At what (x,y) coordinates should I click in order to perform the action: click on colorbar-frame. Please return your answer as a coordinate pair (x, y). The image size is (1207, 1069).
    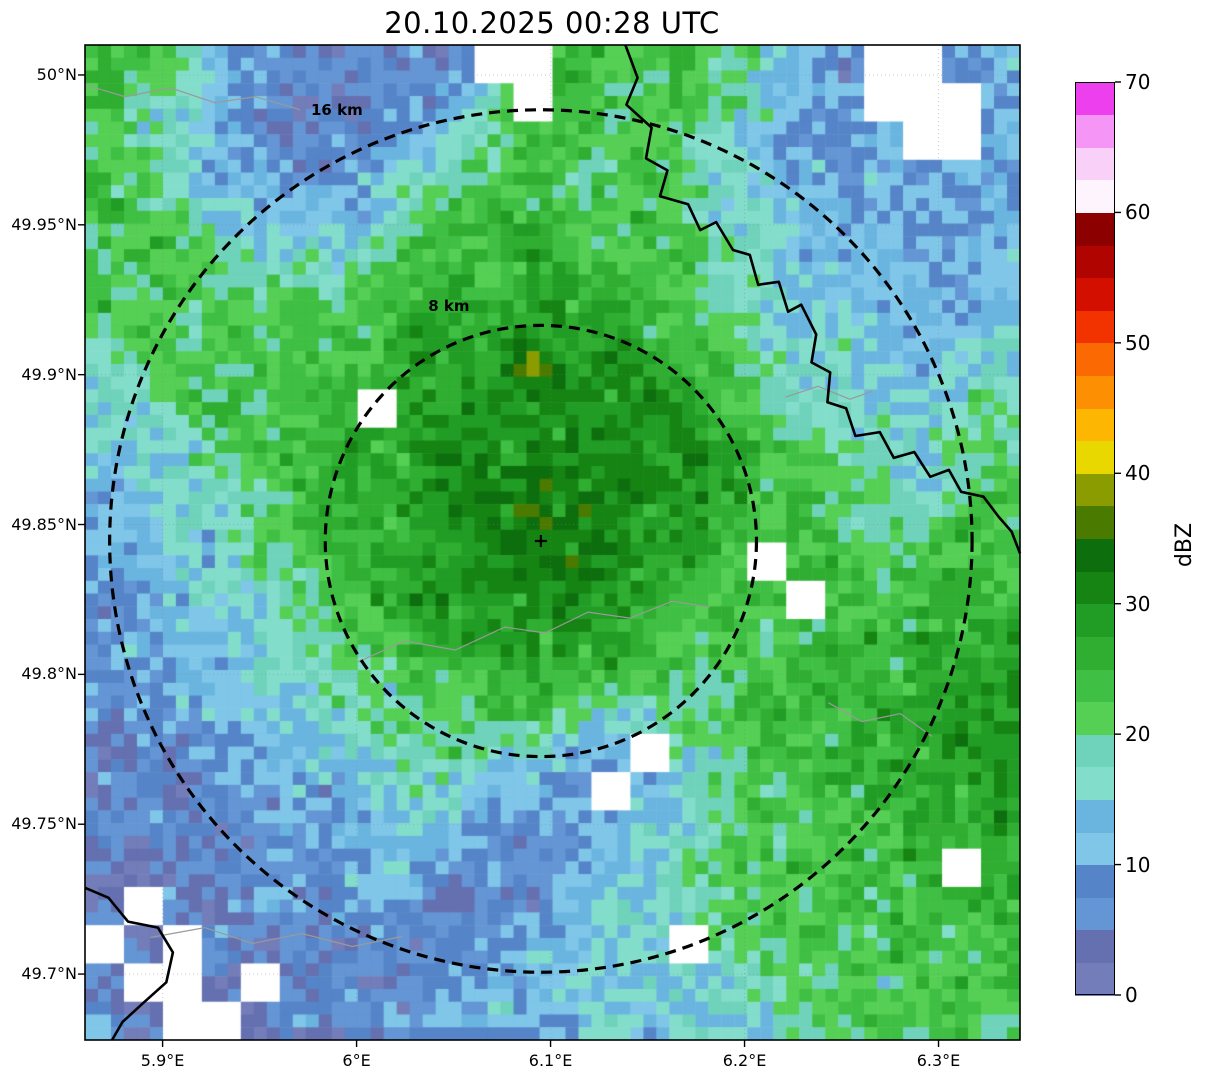
    Looking at the image, I should click on (1095, 538).